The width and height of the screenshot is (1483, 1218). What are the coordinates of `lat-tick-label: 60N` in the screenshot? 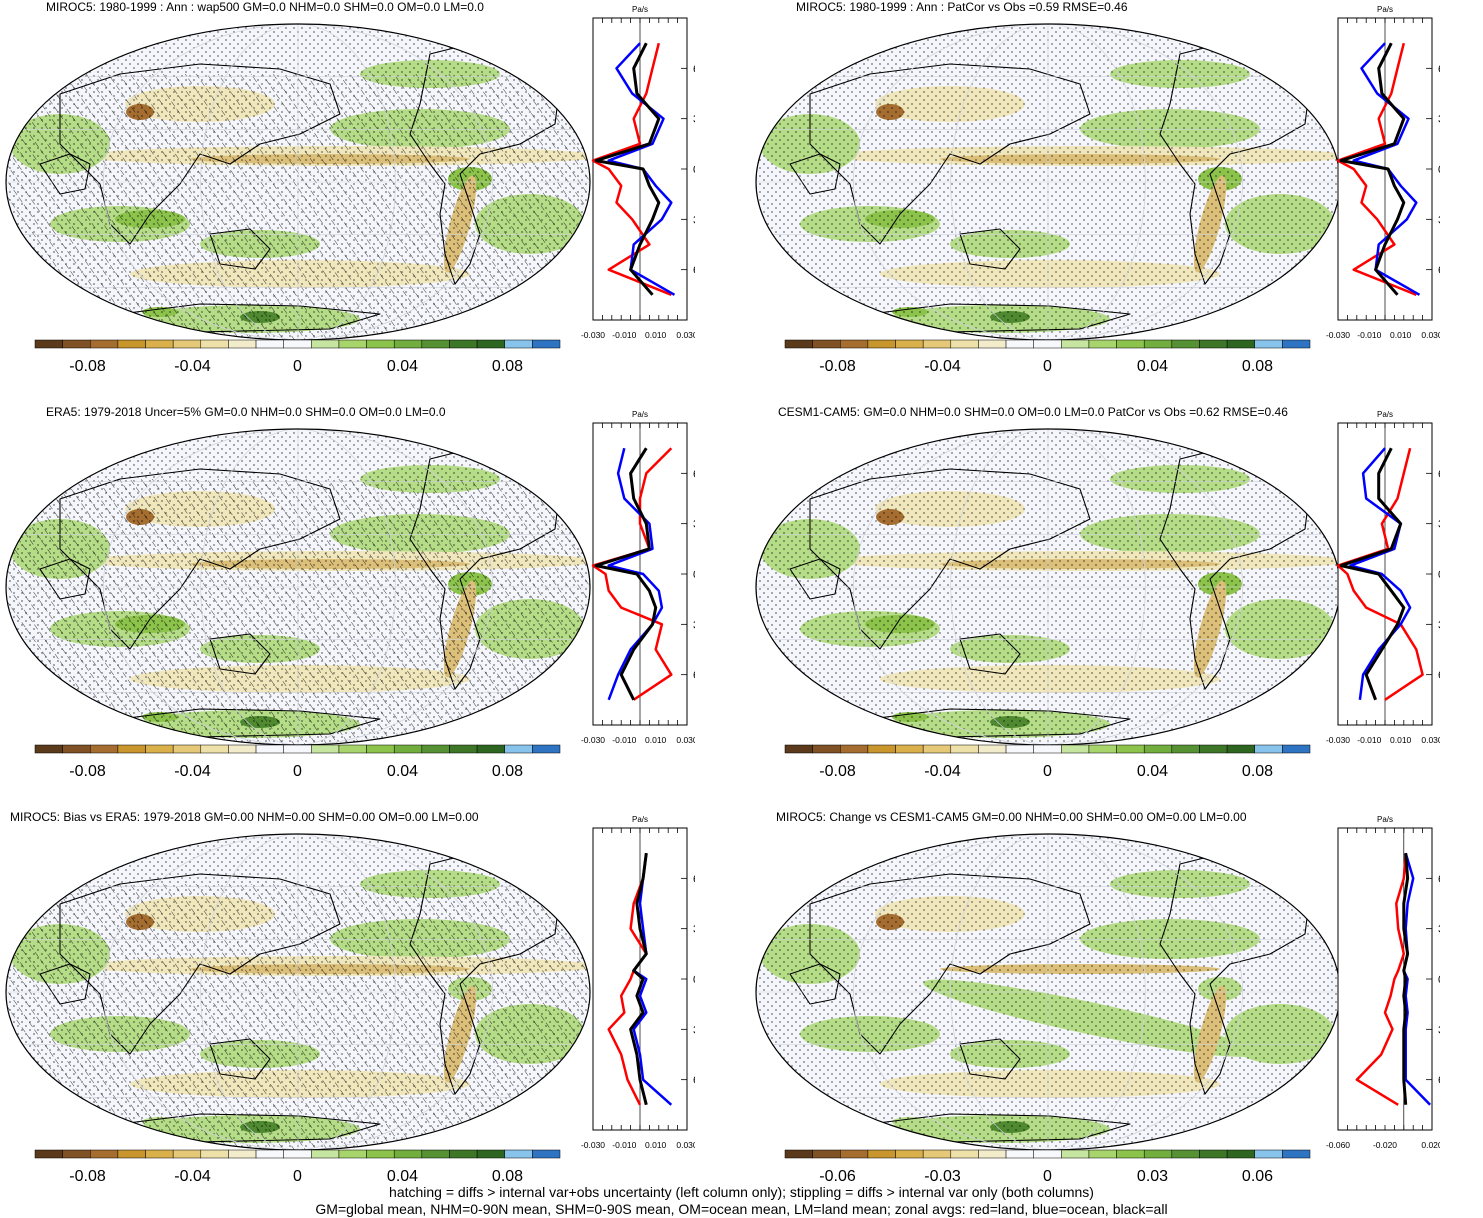 It's located at (1439, 879).